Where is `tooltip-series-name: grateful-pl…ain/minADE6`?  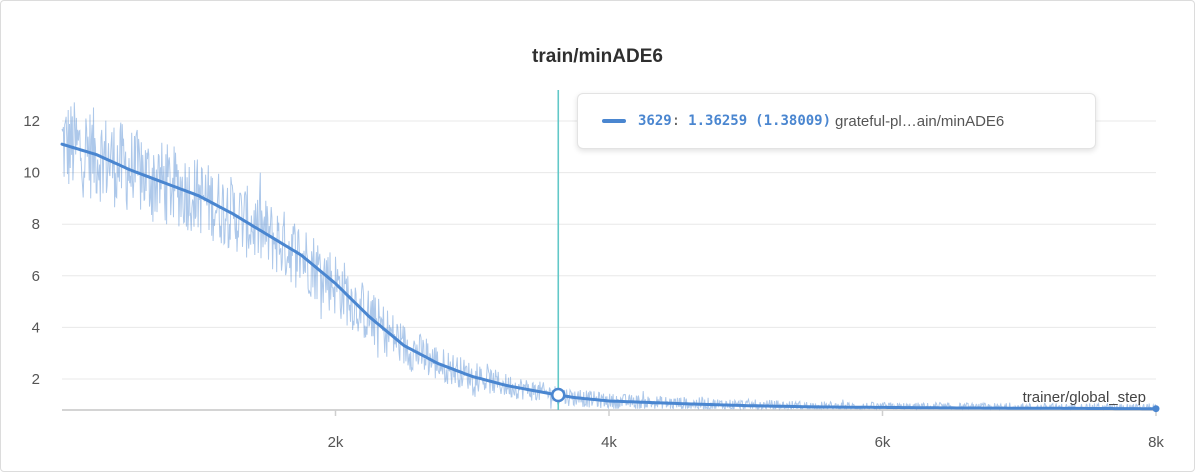
tooltip-series-name: grateful-pl…ain/minADE6 is located at coordinates (920, 121).